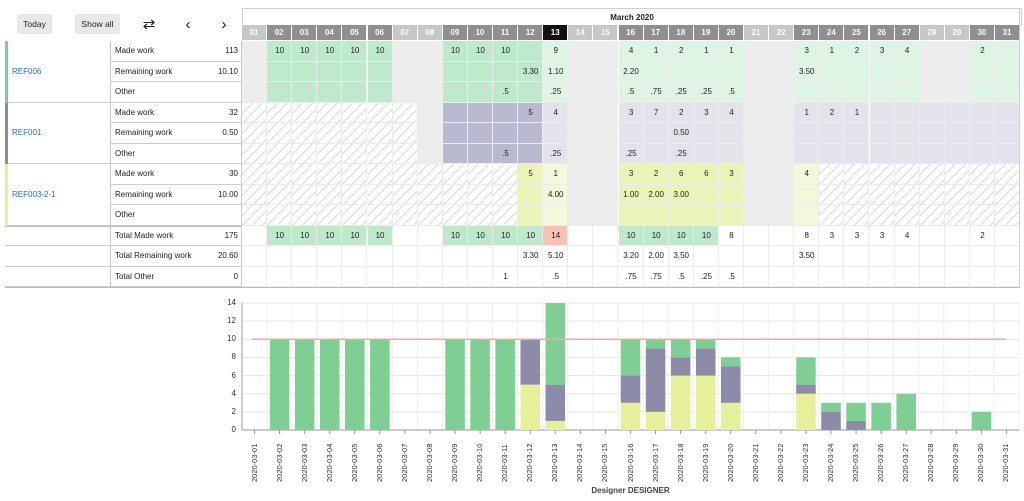  What do you see at coordinates (305, 32) in the screenshot?
I see `day-header-03: 03` at bounding box center [305, 32].